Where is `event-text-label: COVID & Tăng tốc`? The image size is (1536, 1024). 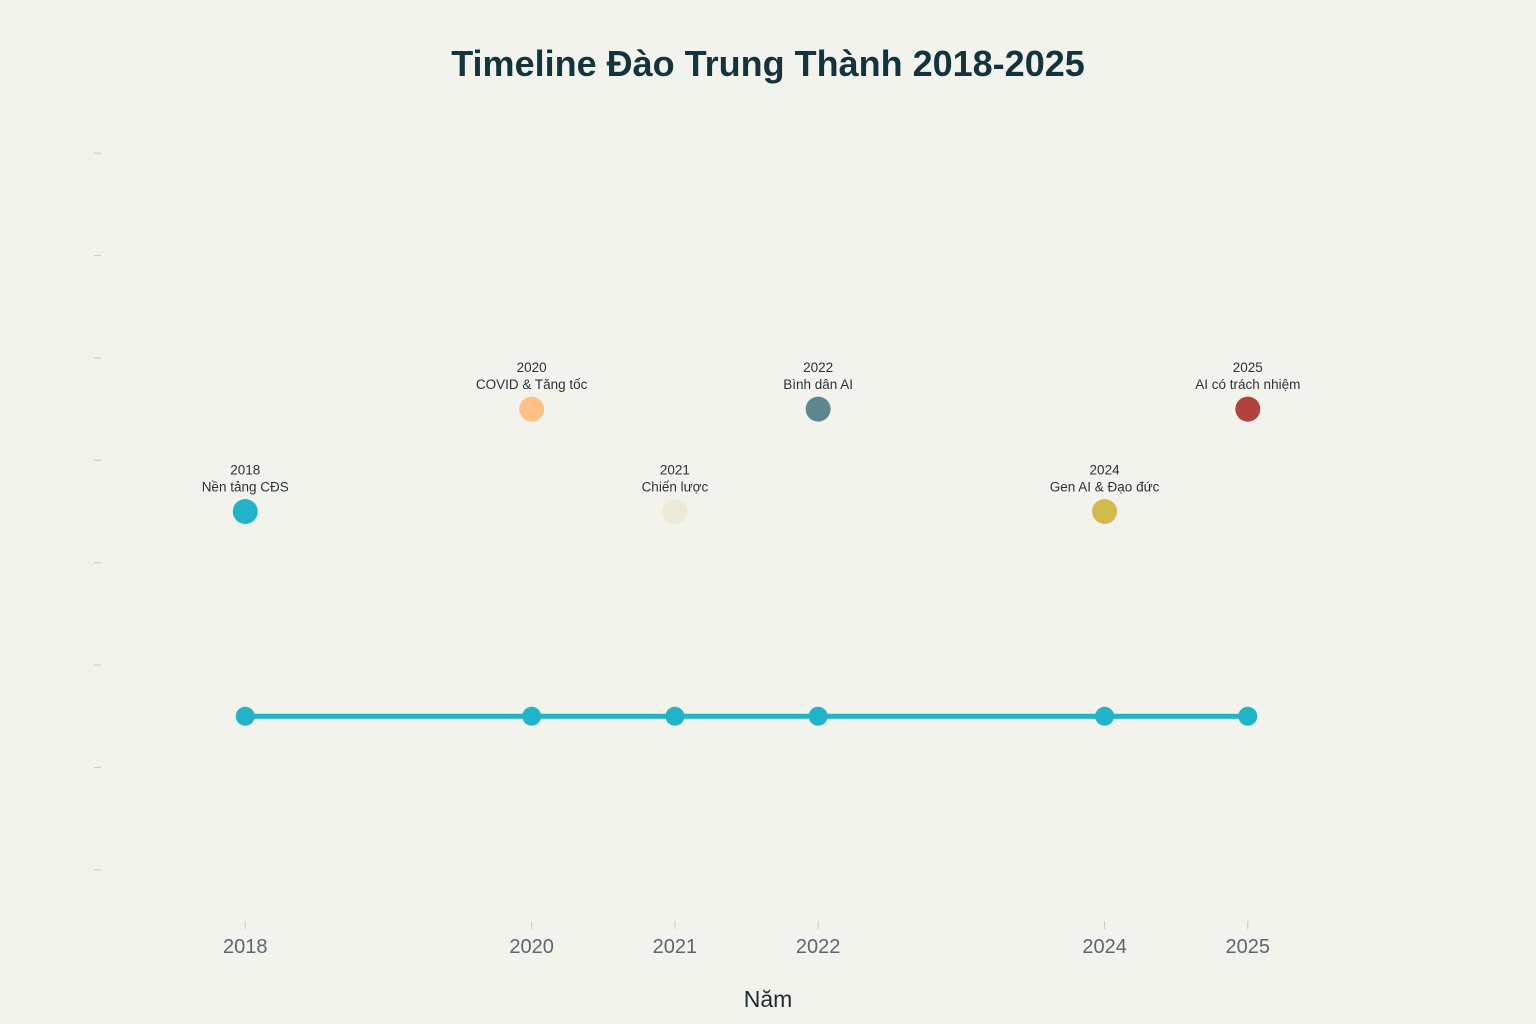
event-text-label: COVID & Tăng tốc is located at coordinates (532, 384).